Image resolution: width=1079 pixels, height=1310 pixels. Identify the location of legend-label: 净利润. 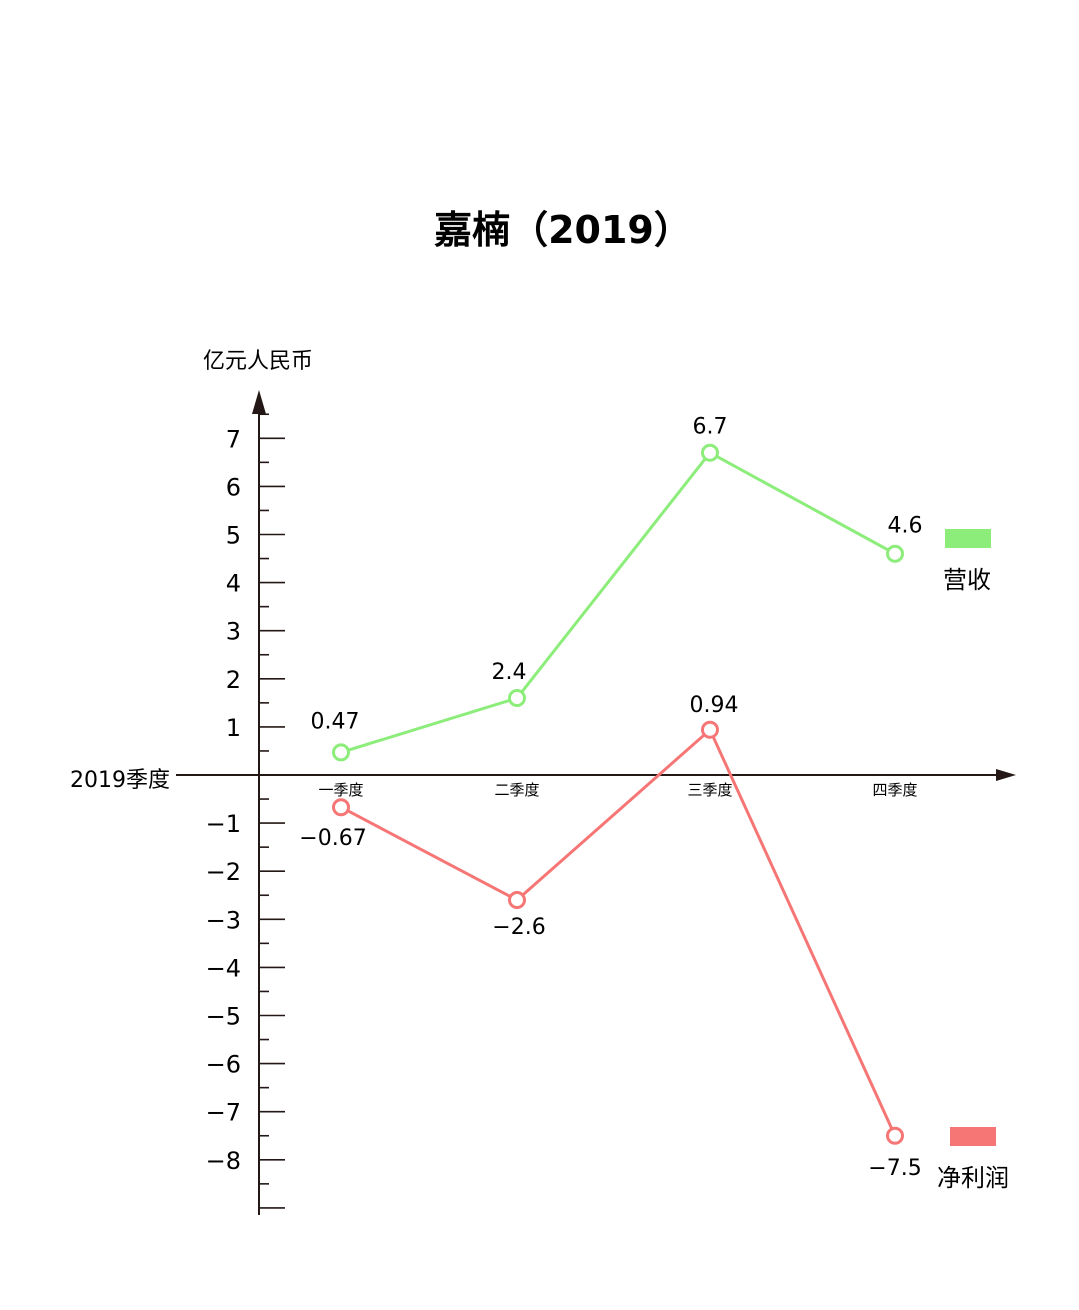
(973, 1178).